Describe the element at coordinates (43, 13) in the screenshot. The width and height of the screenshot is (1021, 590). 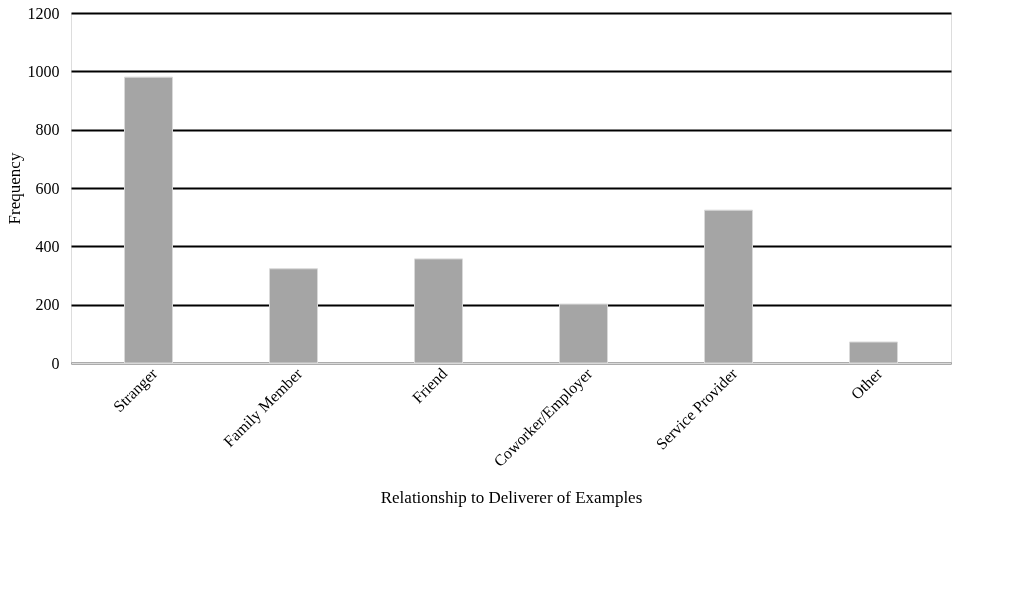
I see `y-tick-label: 1200` at that location.